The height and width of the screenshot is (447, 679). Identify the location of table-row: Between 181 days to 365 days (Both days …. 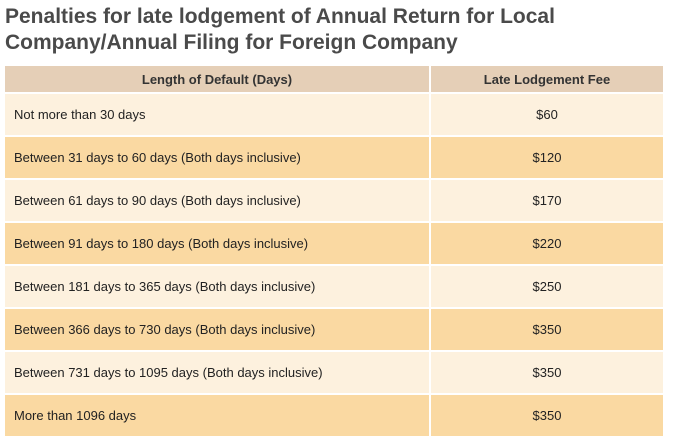
(334, 286).